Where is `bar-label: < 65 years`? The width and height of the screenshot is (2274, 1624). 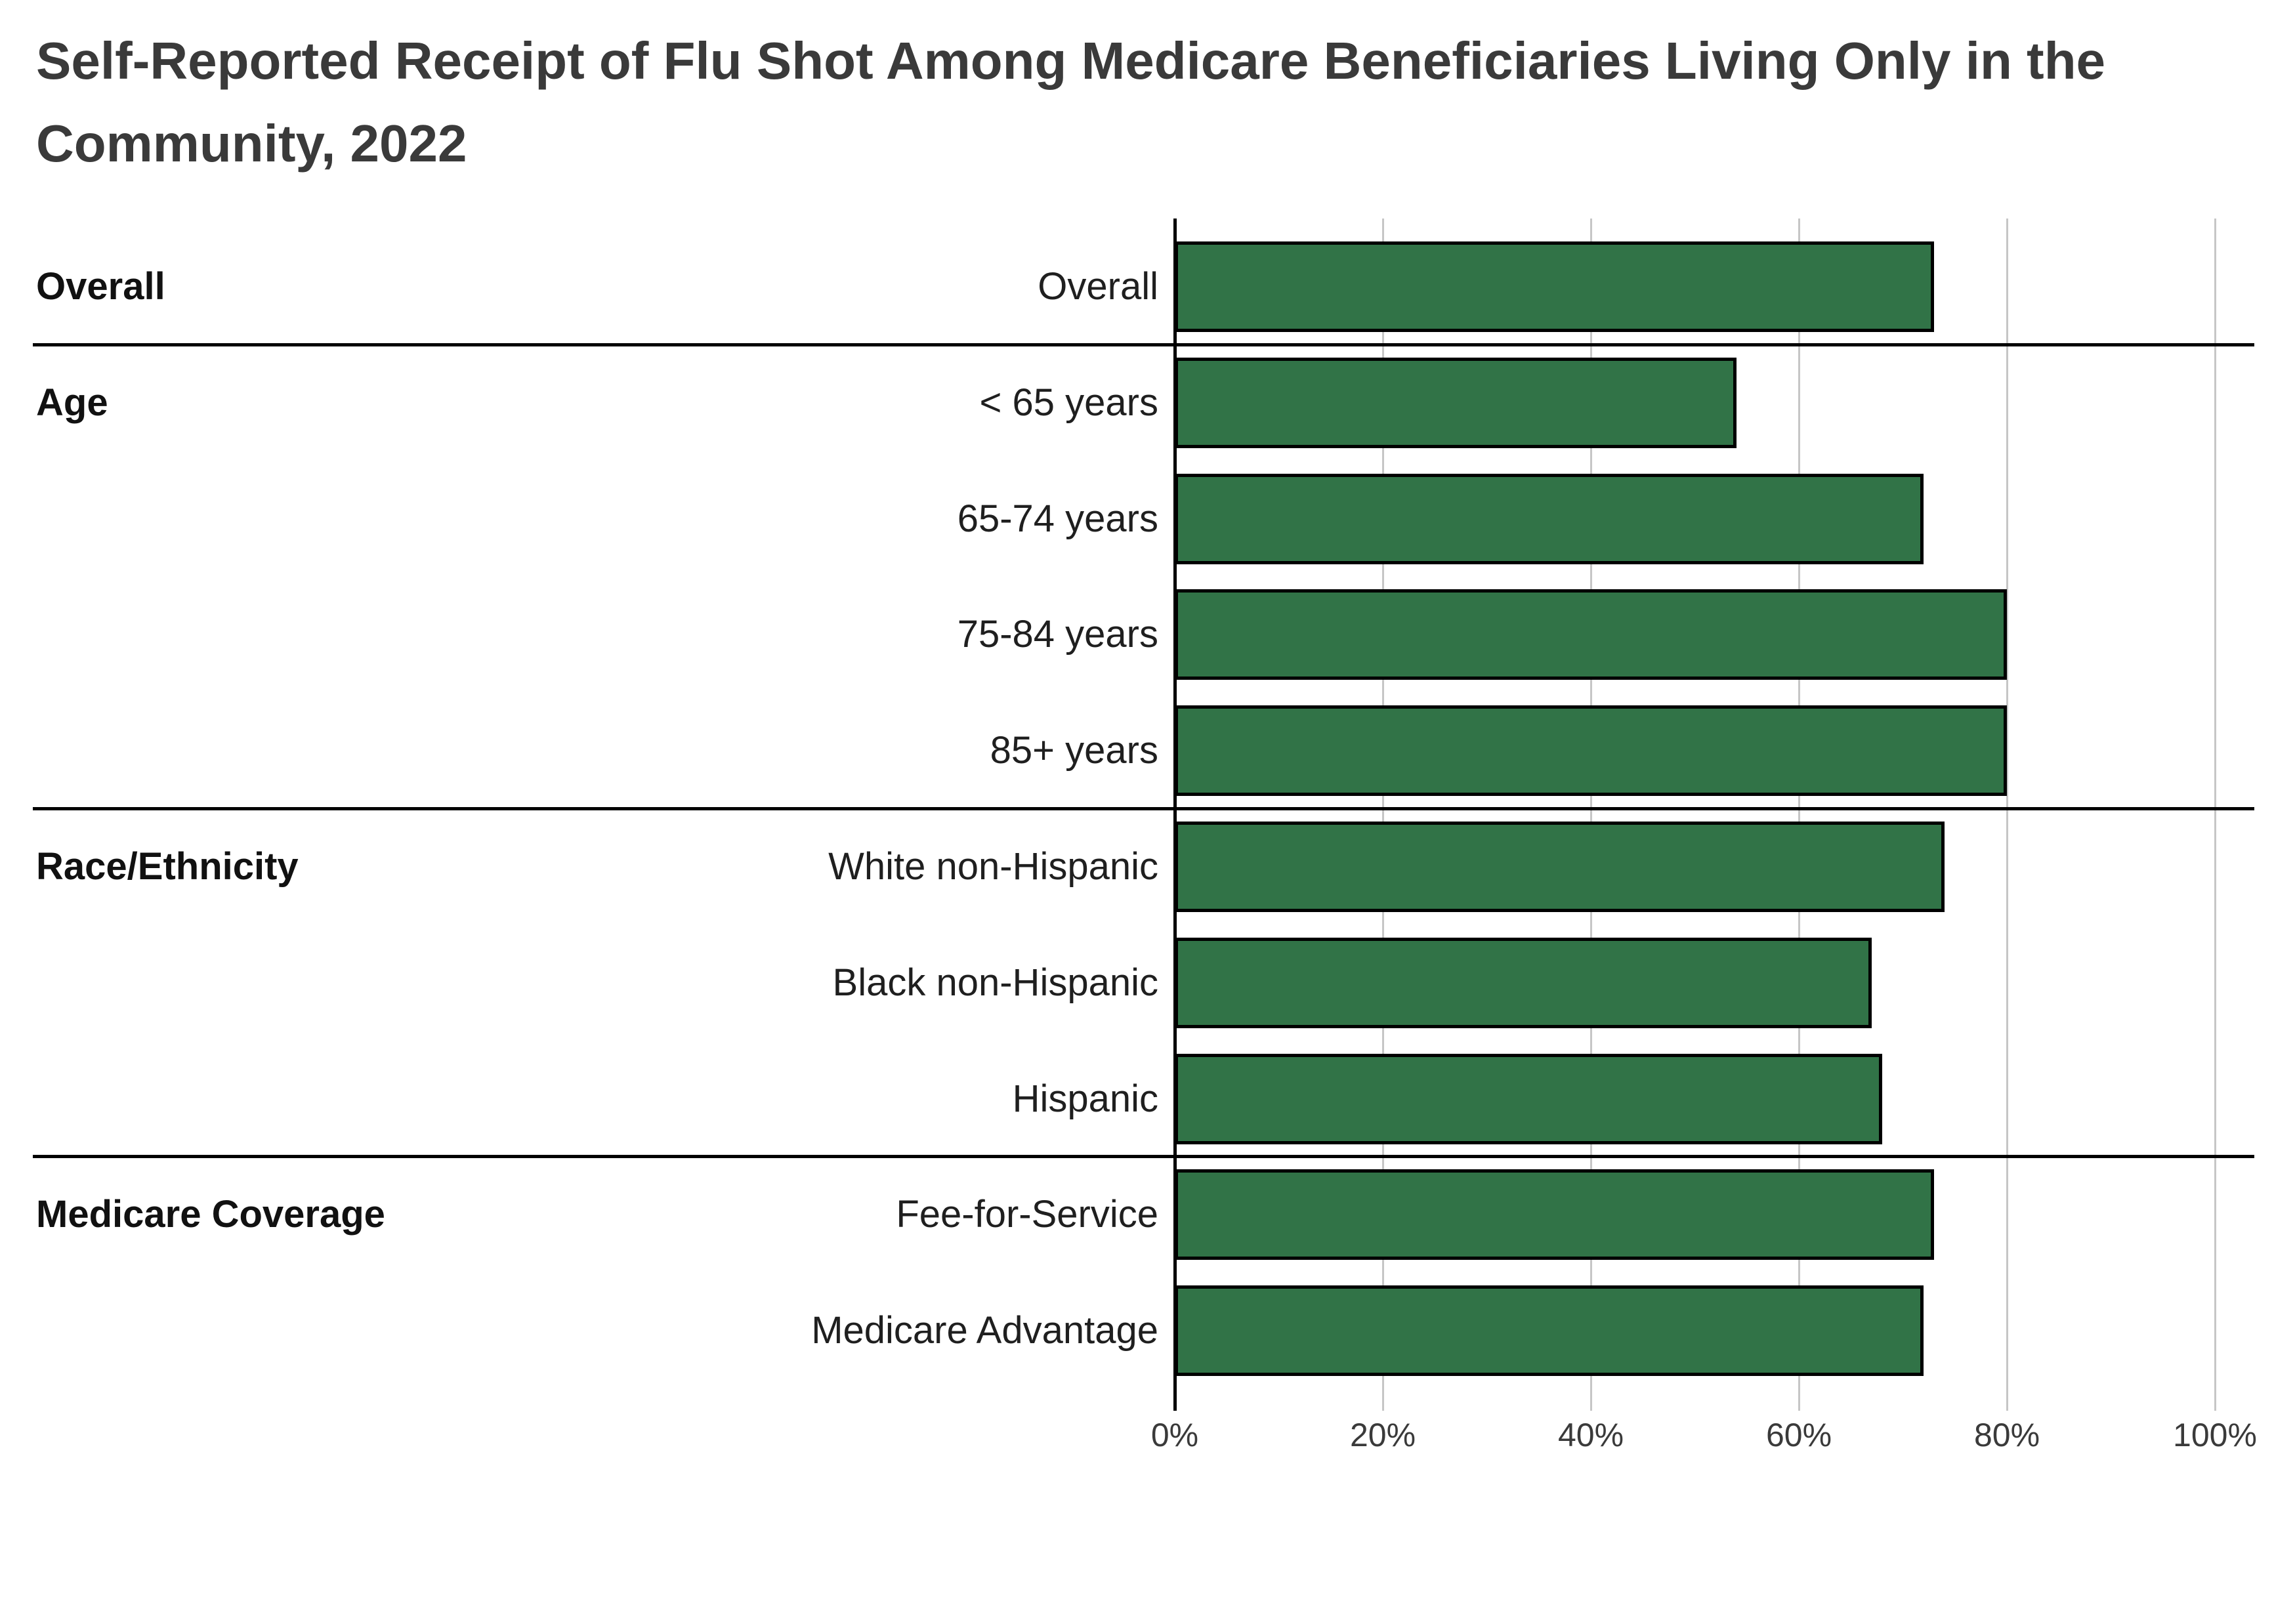
bar-label: < 65 years is located at coordinates (1068, 402).